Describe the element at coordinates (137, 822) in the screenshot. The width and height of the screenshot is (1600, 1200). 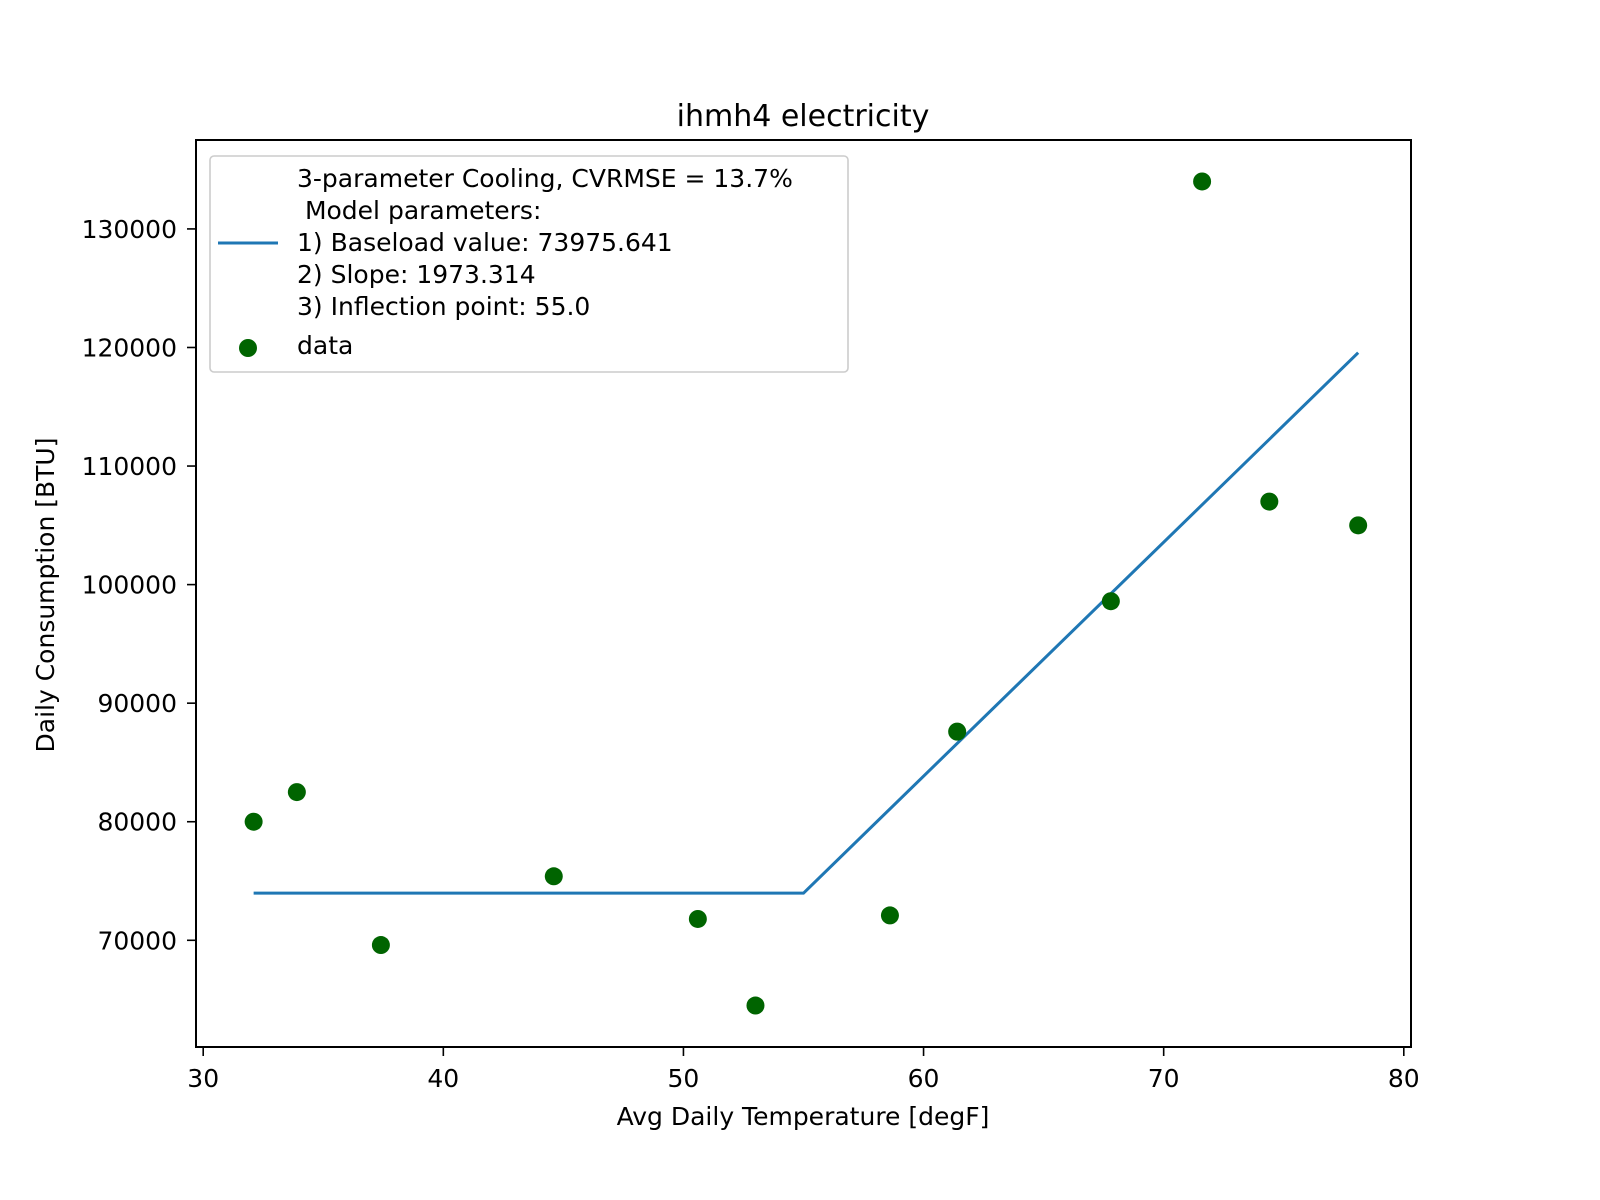
I see `y-tick-label: 80000` at that location.